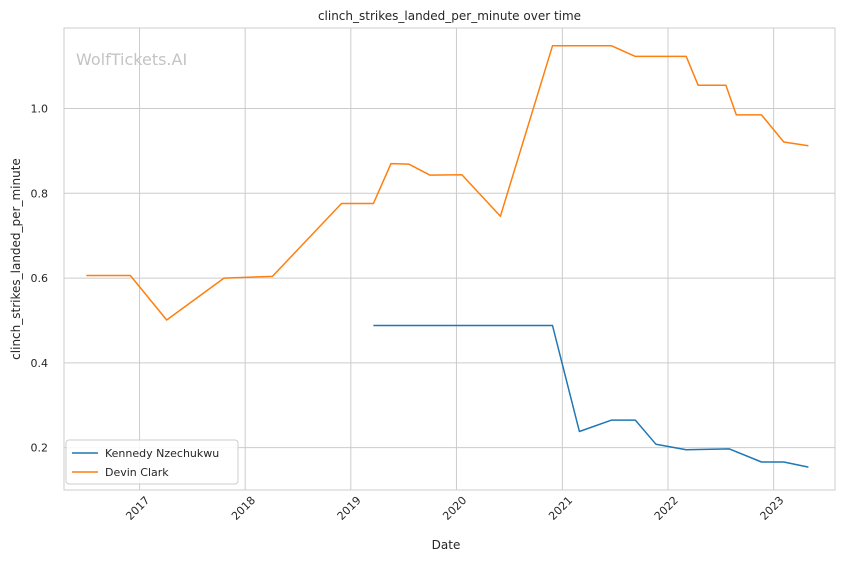  Describe the element at coordinates (131, 59) in the screenshot. I see `watermark: WolfTickets.AI` at that location.